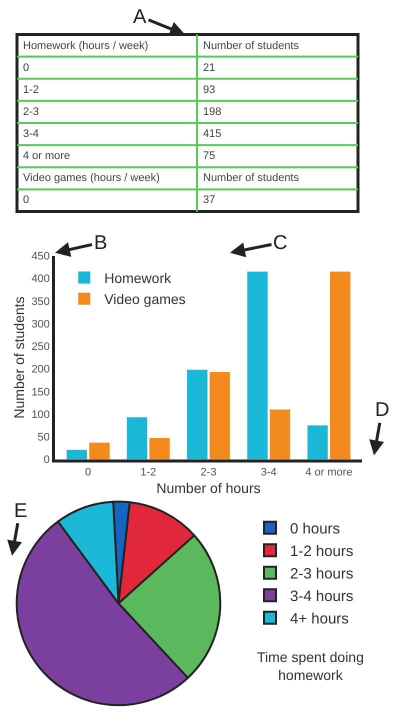  What do you see at coordinates (382, 410) in the screenshot?
I see `text: D` at bounding box center [382, 410].